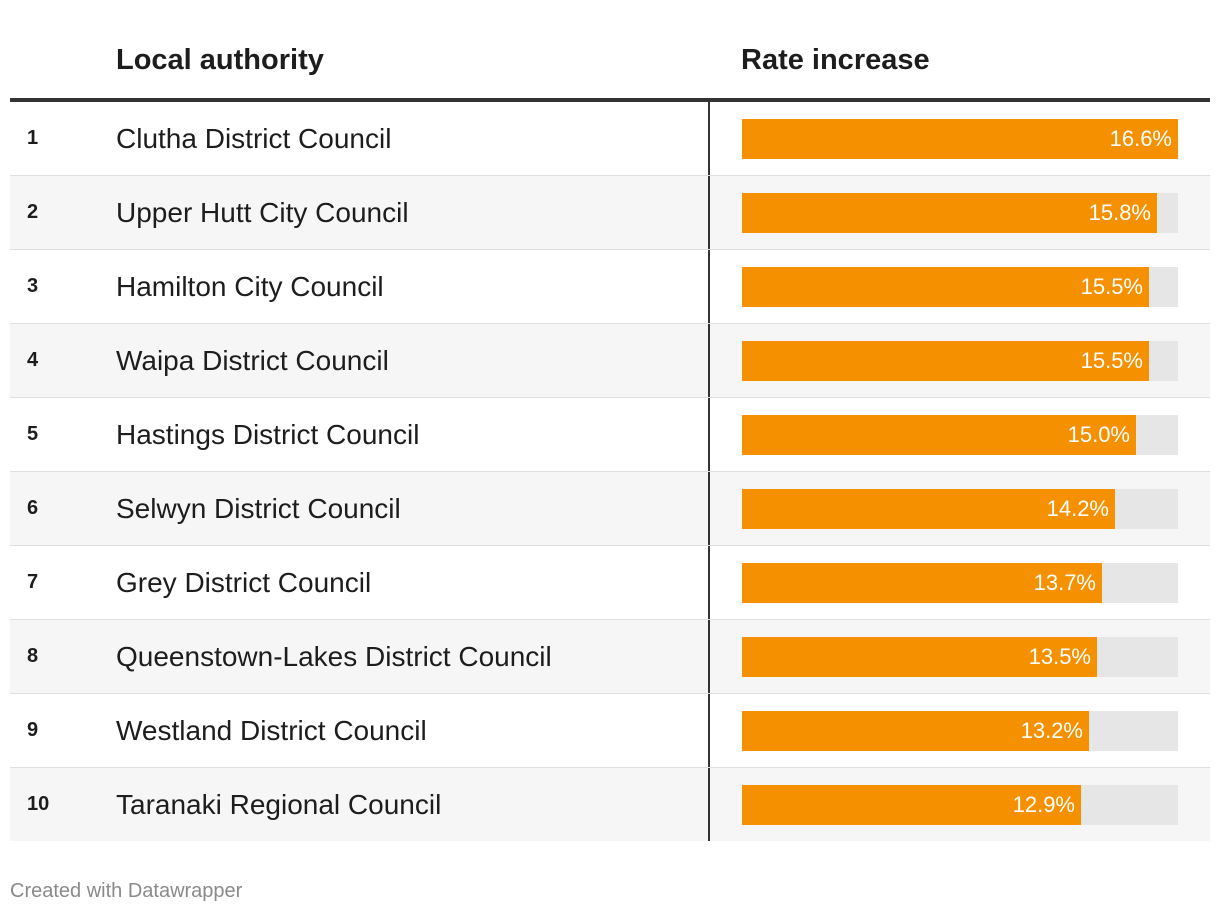  Describe the element at coordinates (33, 286) in the screenshot. I see `row-rank: 3` at that location.